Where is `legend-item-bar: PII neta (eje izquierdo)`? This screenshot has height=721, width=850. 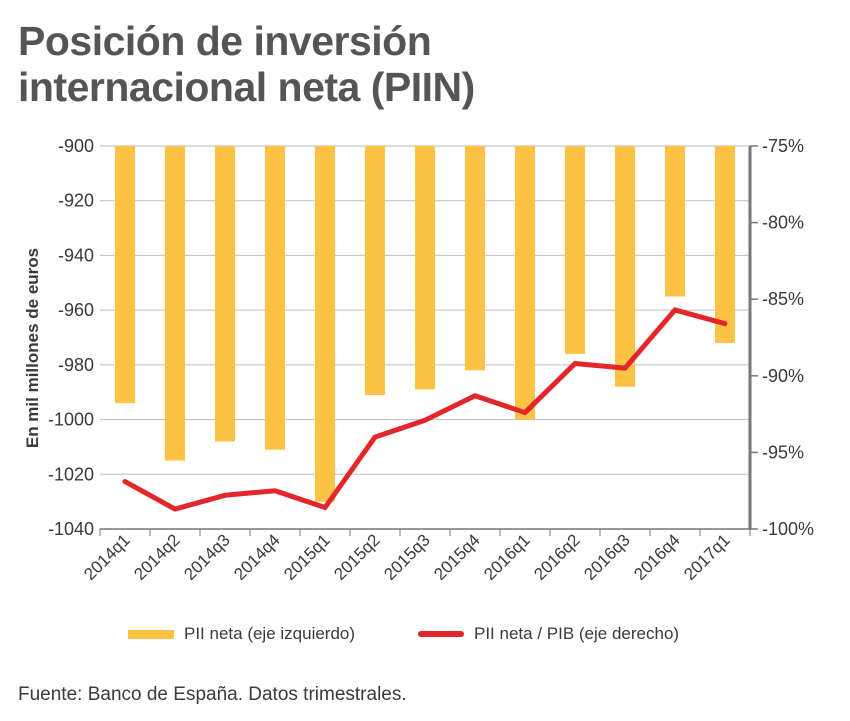
legend-item-bar: PII neta (eje izquierdo) is located at coordinates (241, 634).